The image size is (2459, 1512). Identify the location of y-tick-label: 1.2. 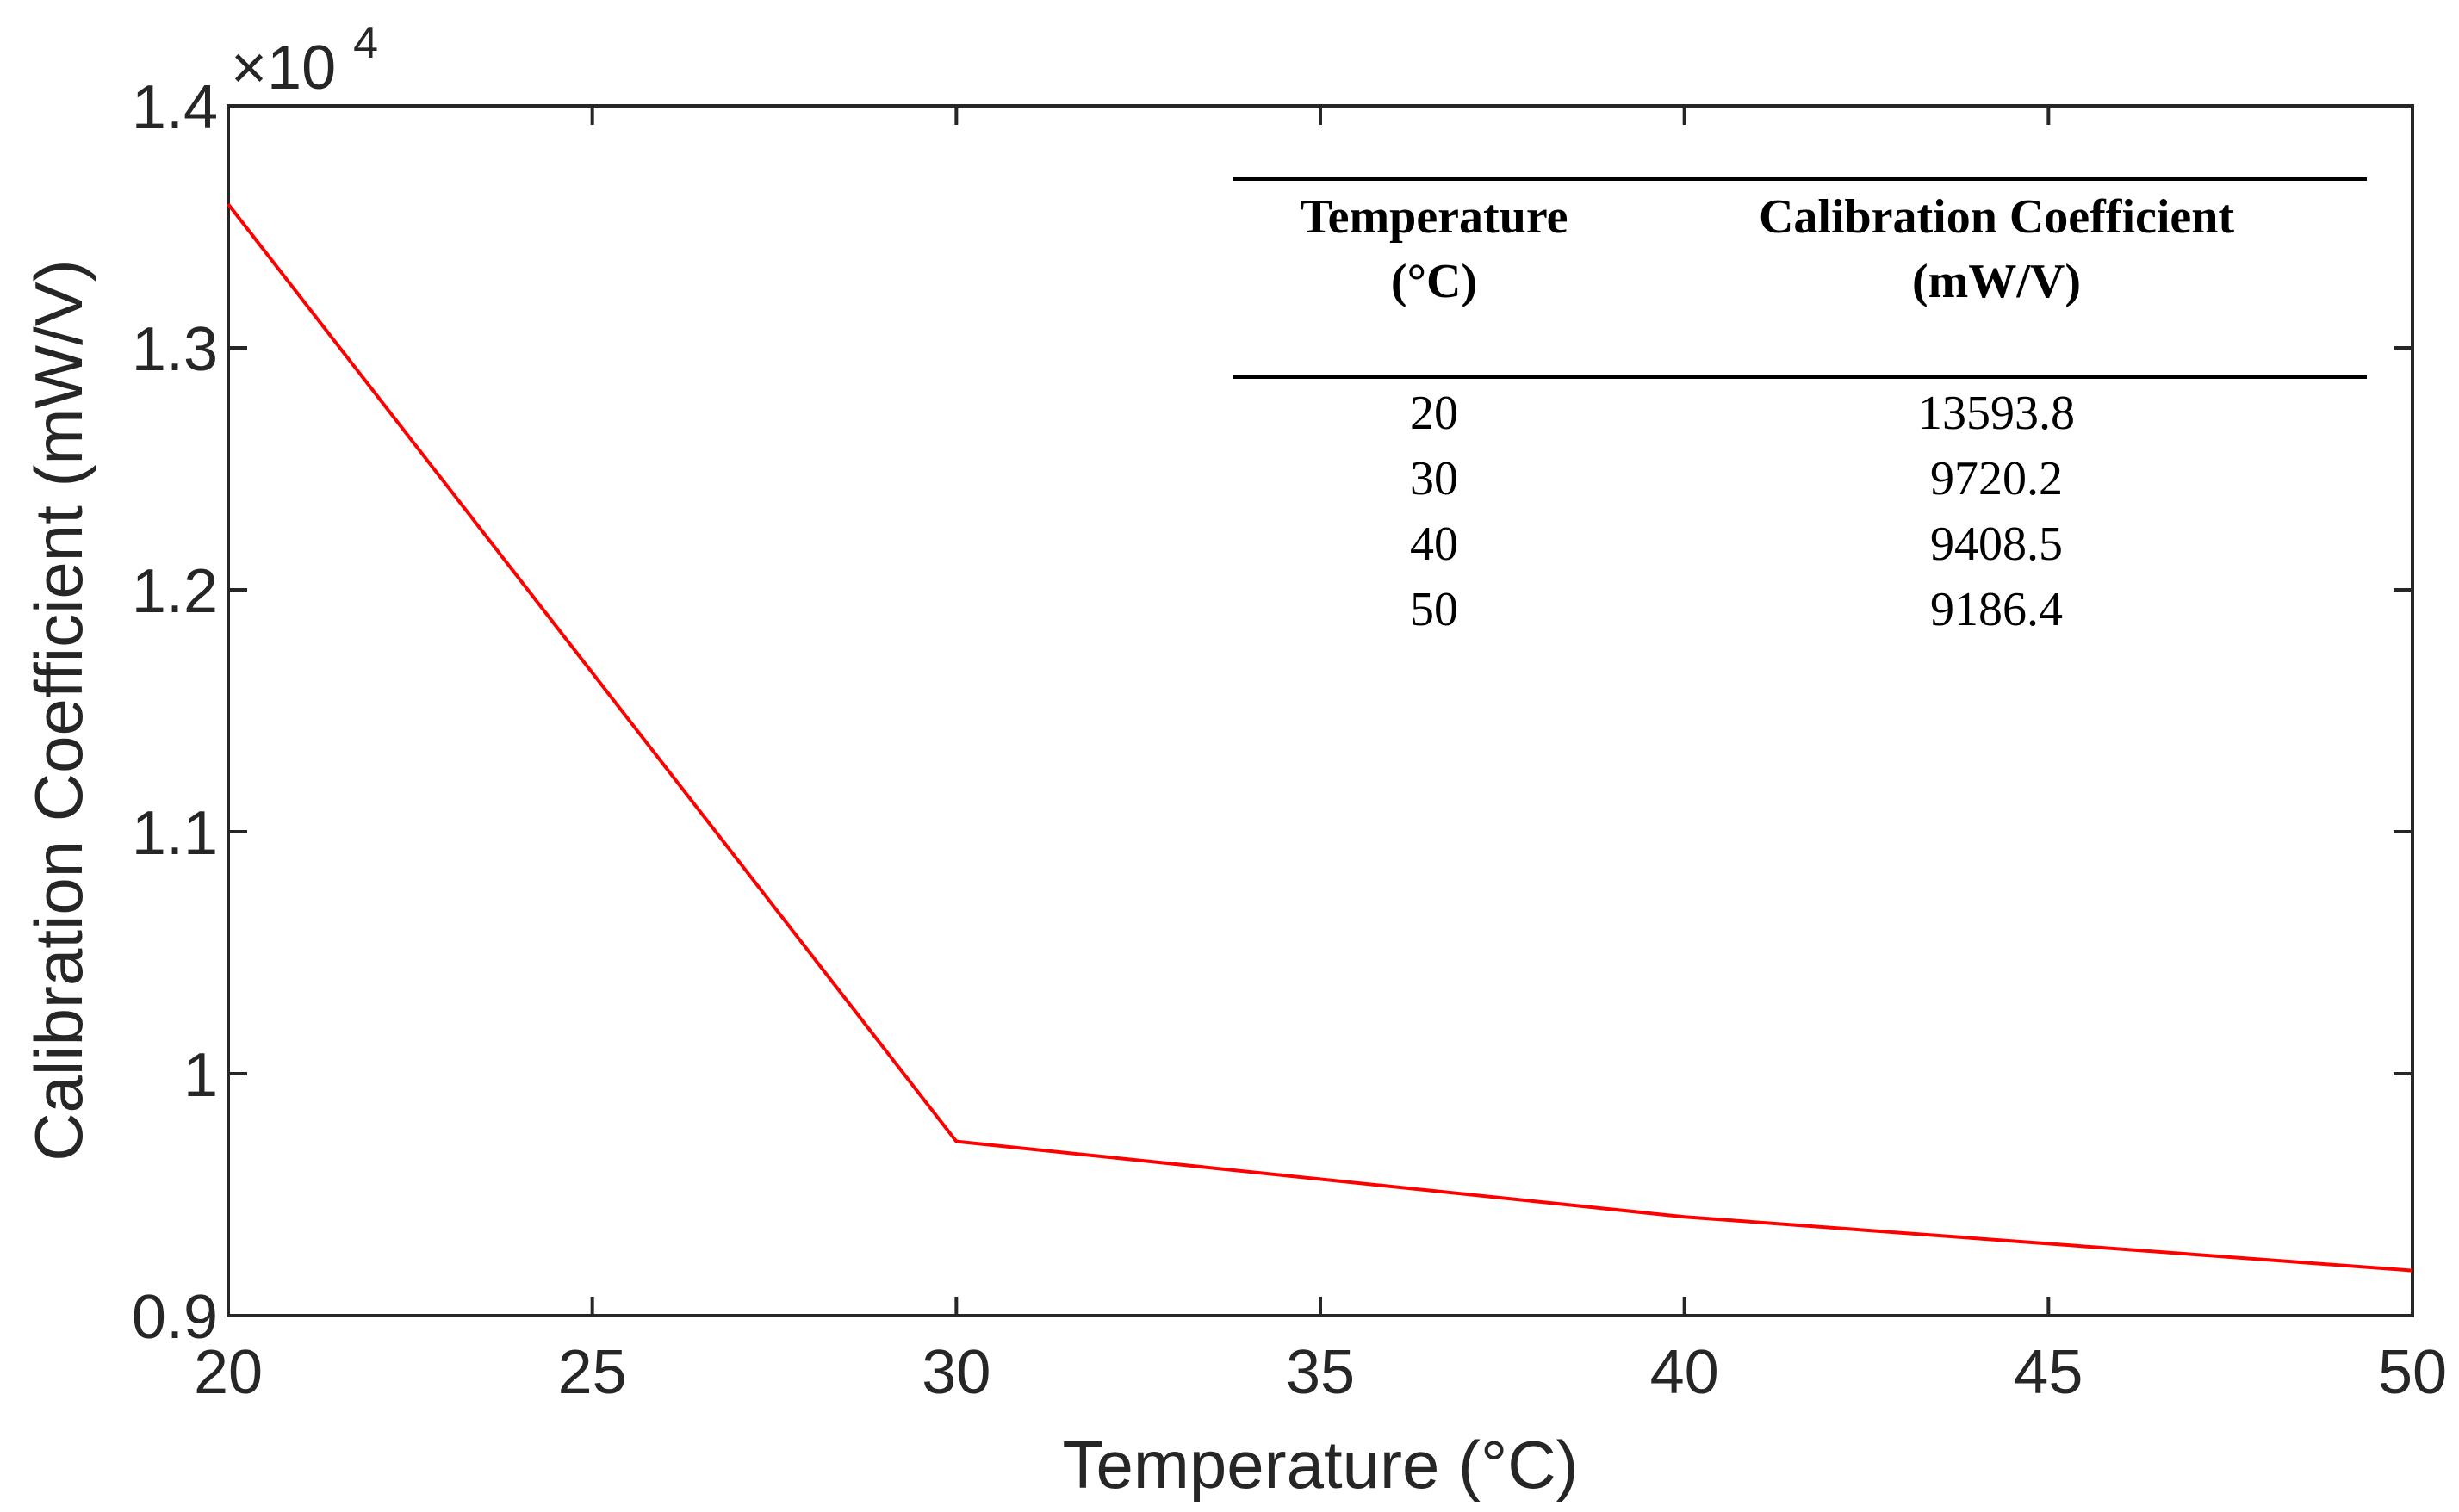
(175, 591).